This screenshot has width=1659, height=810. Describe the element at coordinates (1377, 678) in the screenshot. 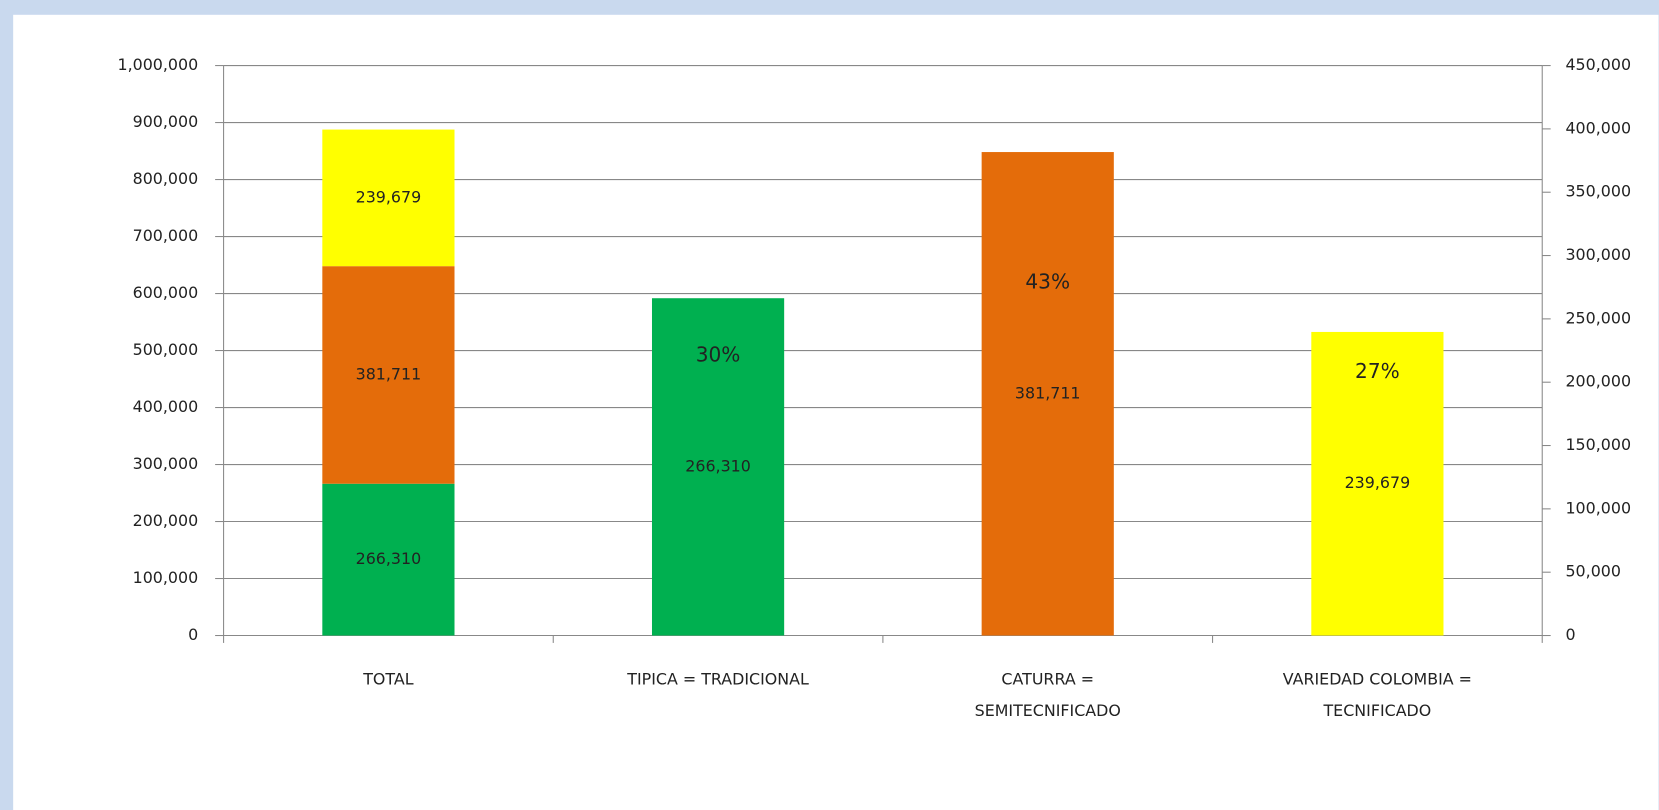

I see `x-tick-label: VARIEDAD COLOMBIA =` at that location.